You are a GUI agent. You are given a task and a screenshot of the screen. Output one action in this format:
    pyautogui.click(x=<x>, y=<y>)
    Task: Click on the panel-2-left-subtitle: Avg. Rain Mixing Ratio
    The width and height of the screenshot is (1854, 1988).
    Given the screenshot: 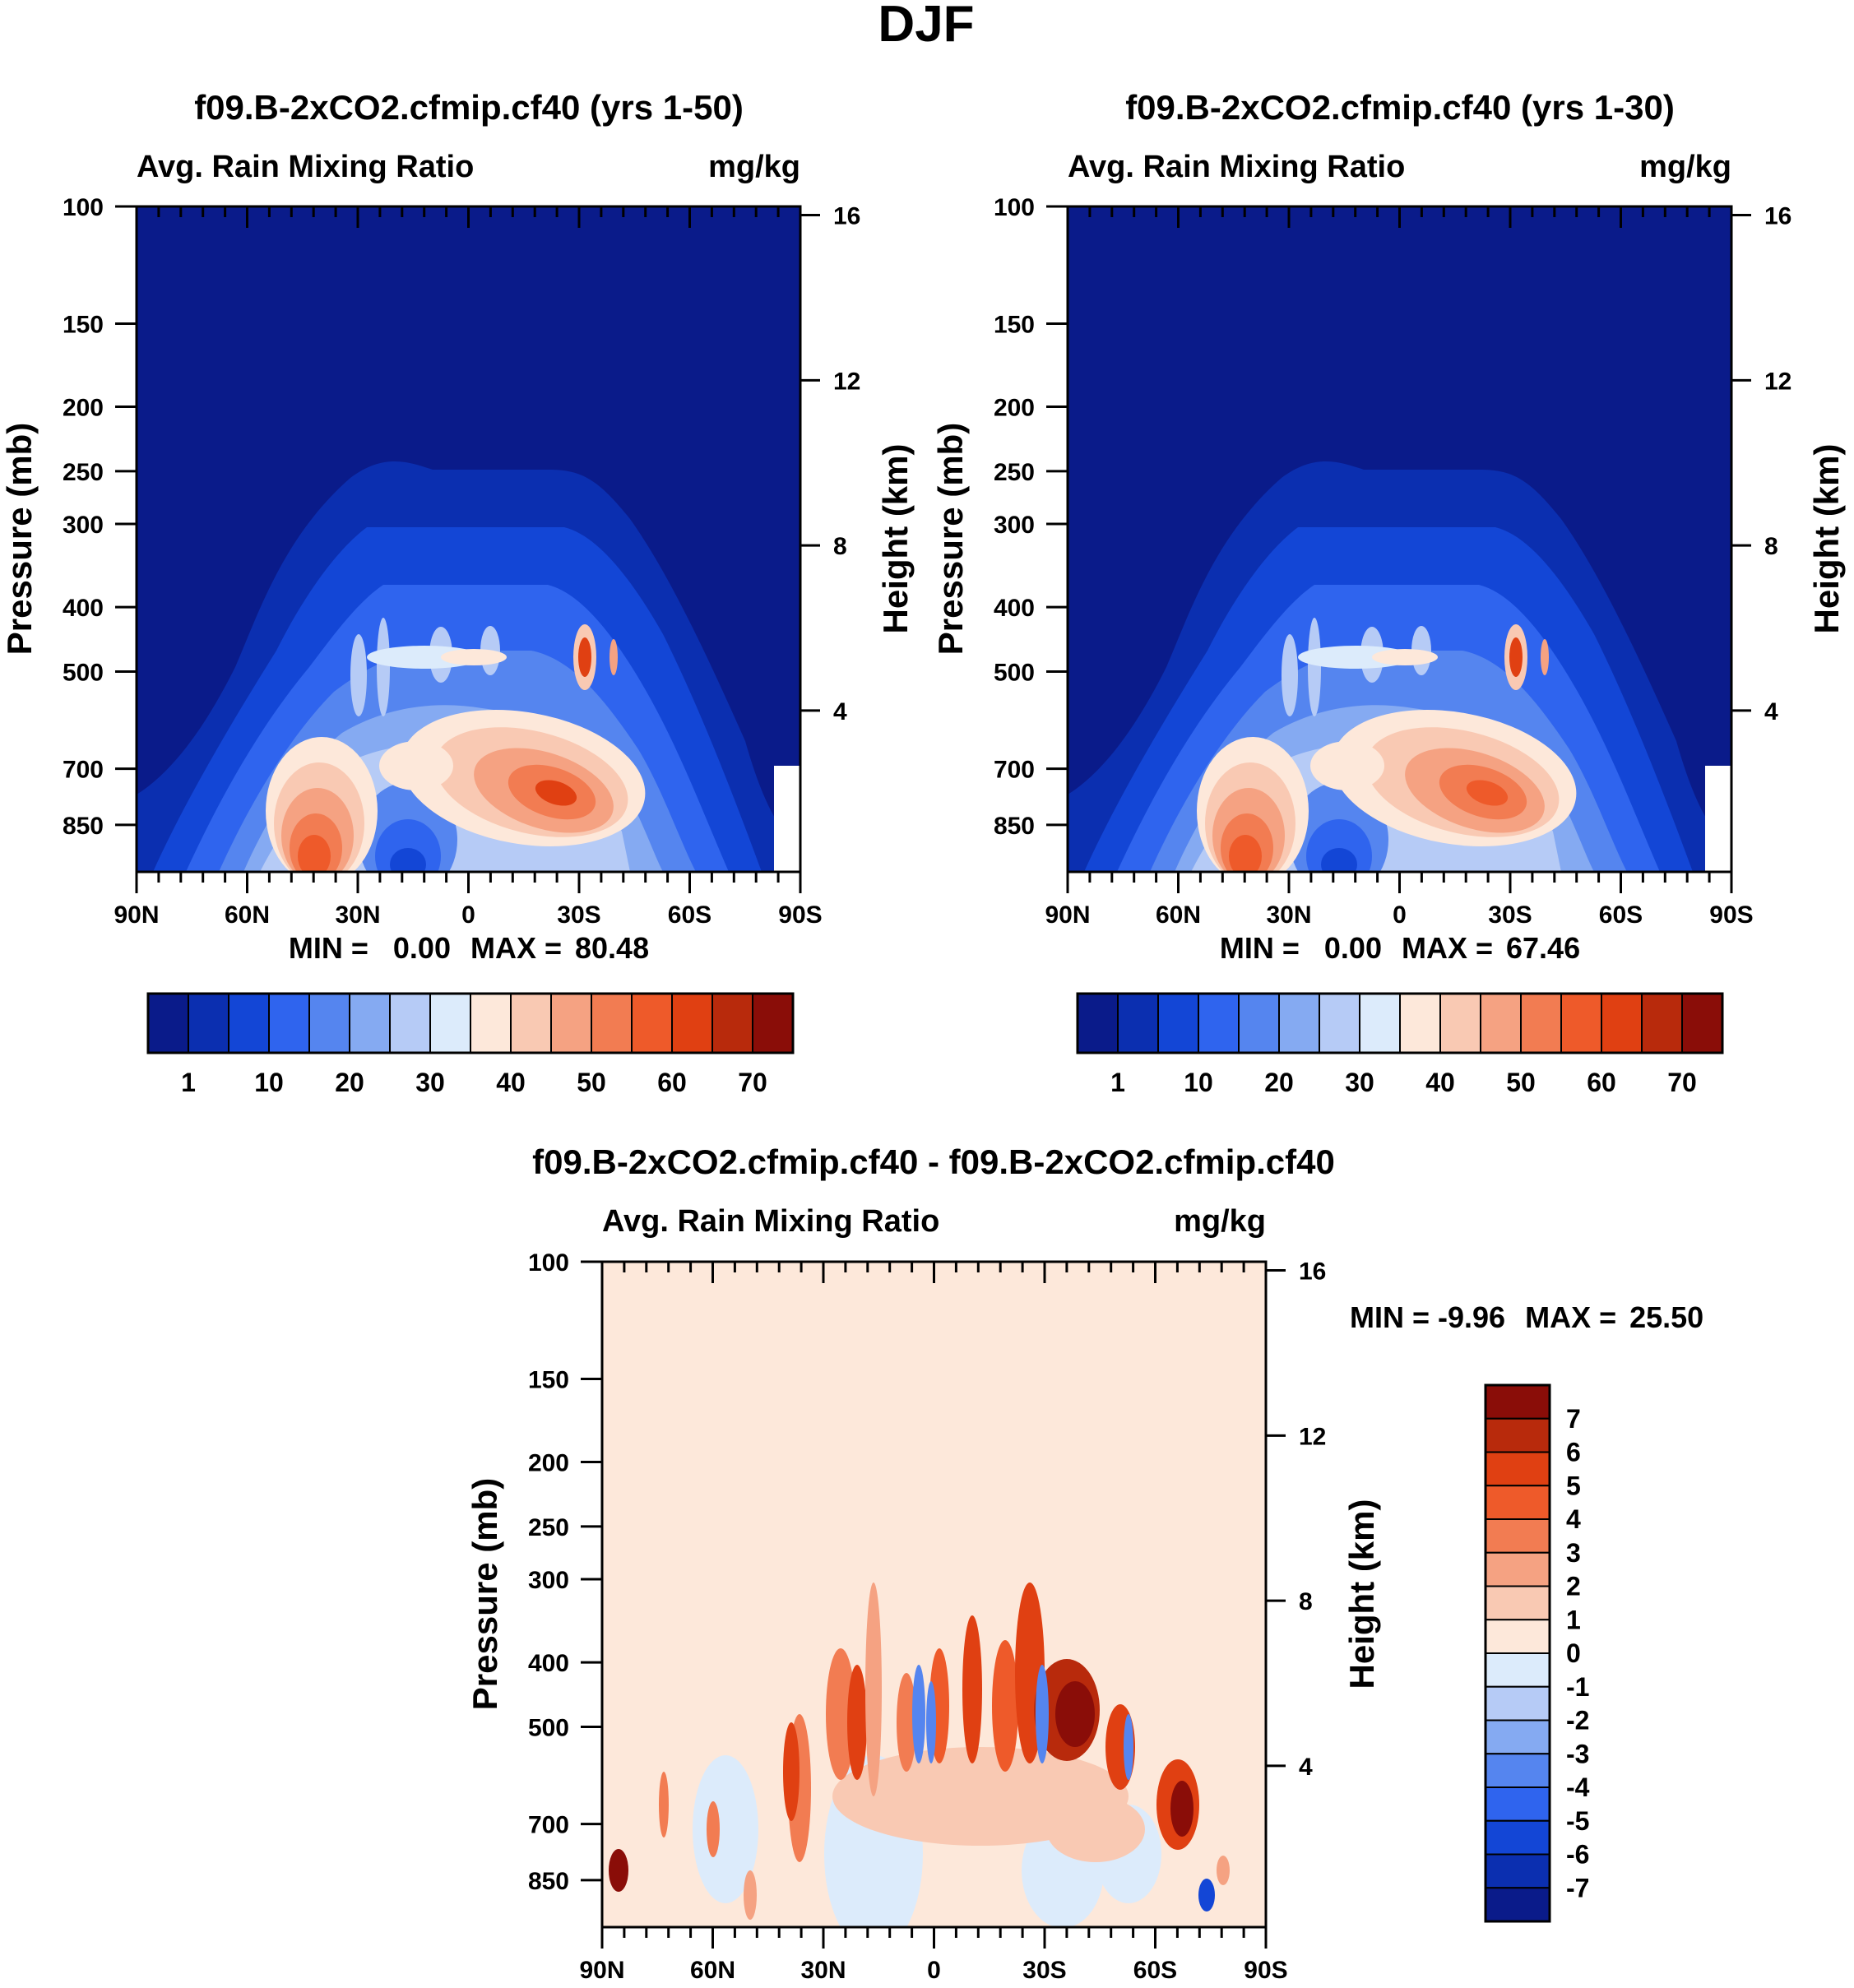 What is the action you would take?
    pyautogui.click(x=1236, y=167)
    